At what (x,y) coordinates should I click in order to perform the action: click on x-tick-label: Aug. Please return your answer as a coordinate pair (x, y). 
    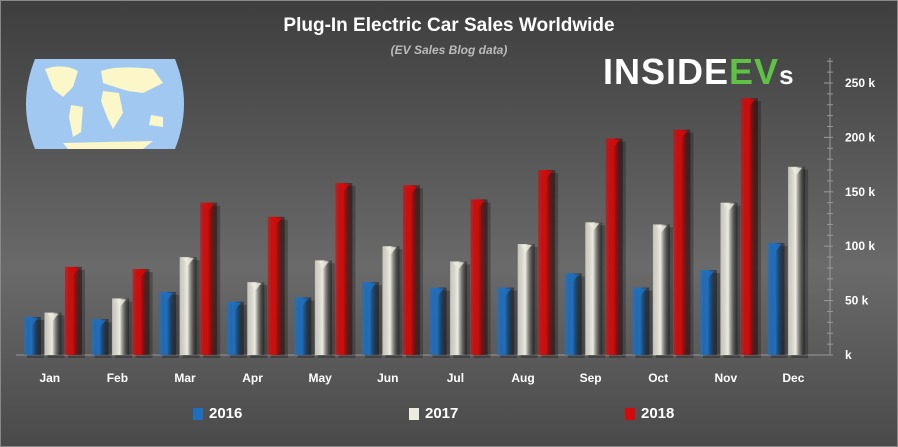
    Looking at the image, I should click on (522, 378).